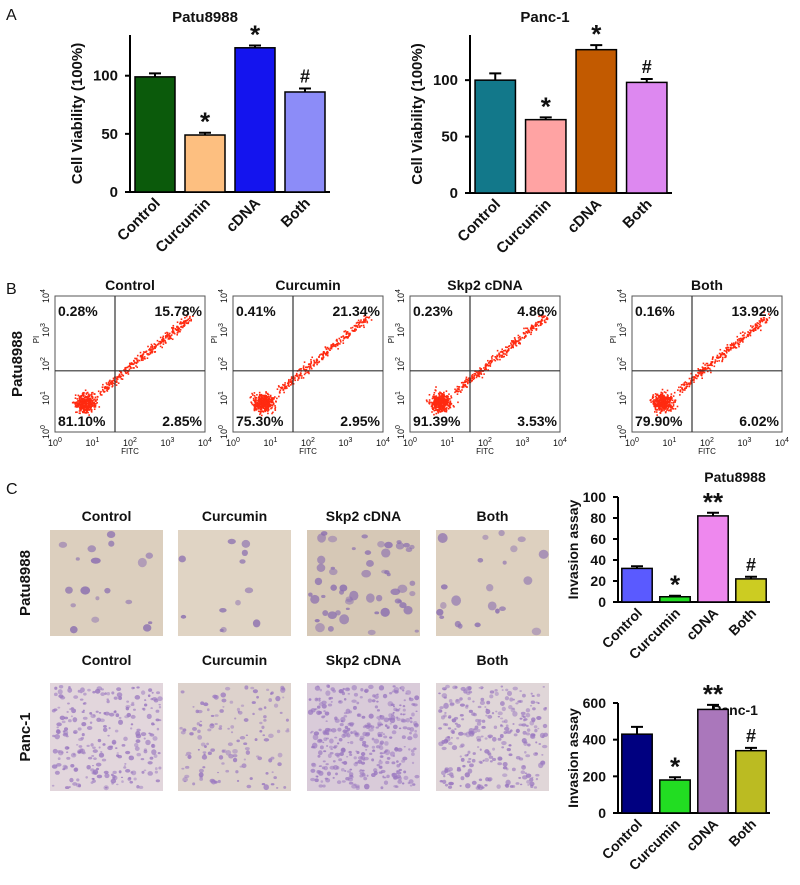 This screenshot has height=885, width=800. I want to click on bar, so click(205, 163).